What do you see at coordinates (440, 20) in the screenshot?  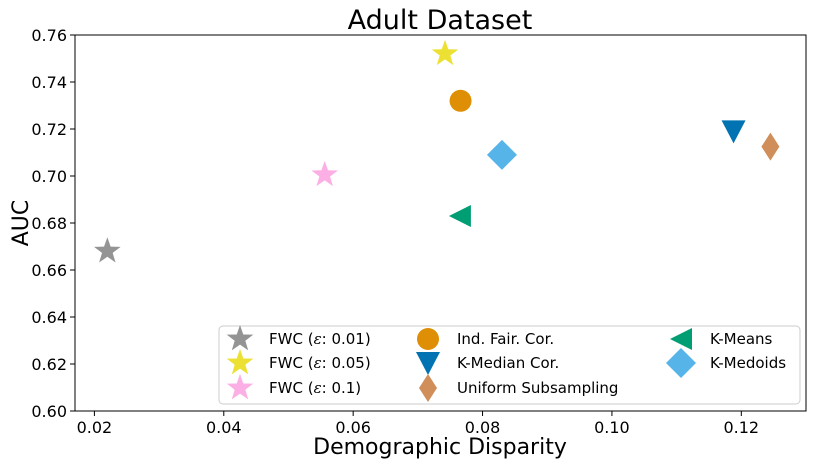 I see `chart-title: Adult Dataset` at bounding box center [440, 20].